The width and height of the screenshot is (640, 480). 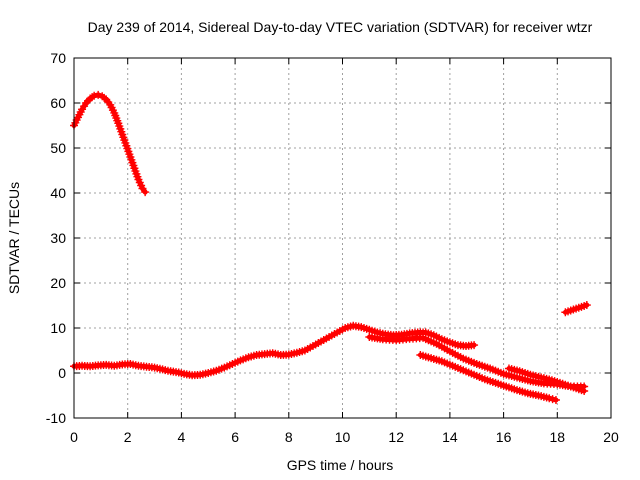 What do you see at coordinates (289, 437) in the screenshot?
I see `x-tick-label: 8` at bounding box center [289, 437].